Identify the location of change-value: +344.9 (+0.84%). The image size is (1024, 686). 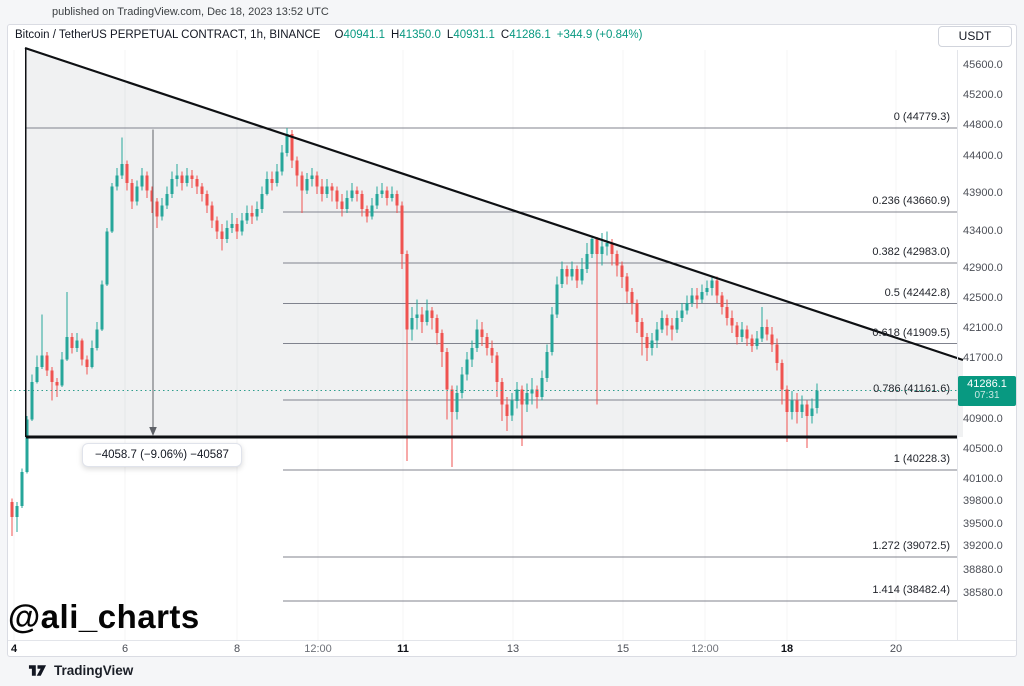
(599, 35).